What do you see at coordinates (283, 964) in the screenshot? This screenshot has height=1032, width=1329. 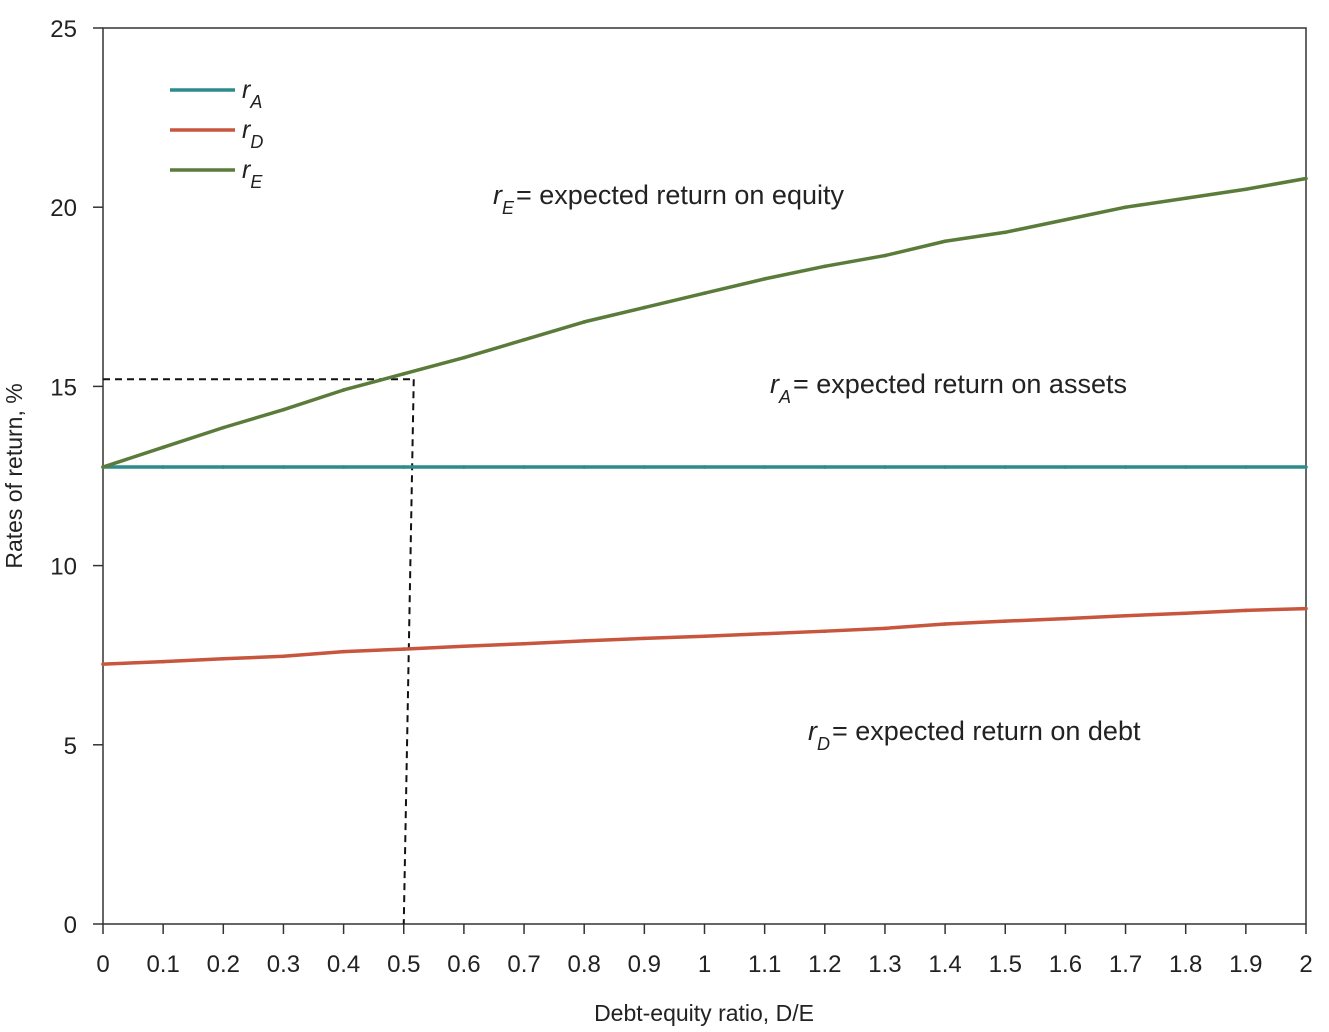 I see `x-tick-label: 0.3` at bounding box center [283, 964].